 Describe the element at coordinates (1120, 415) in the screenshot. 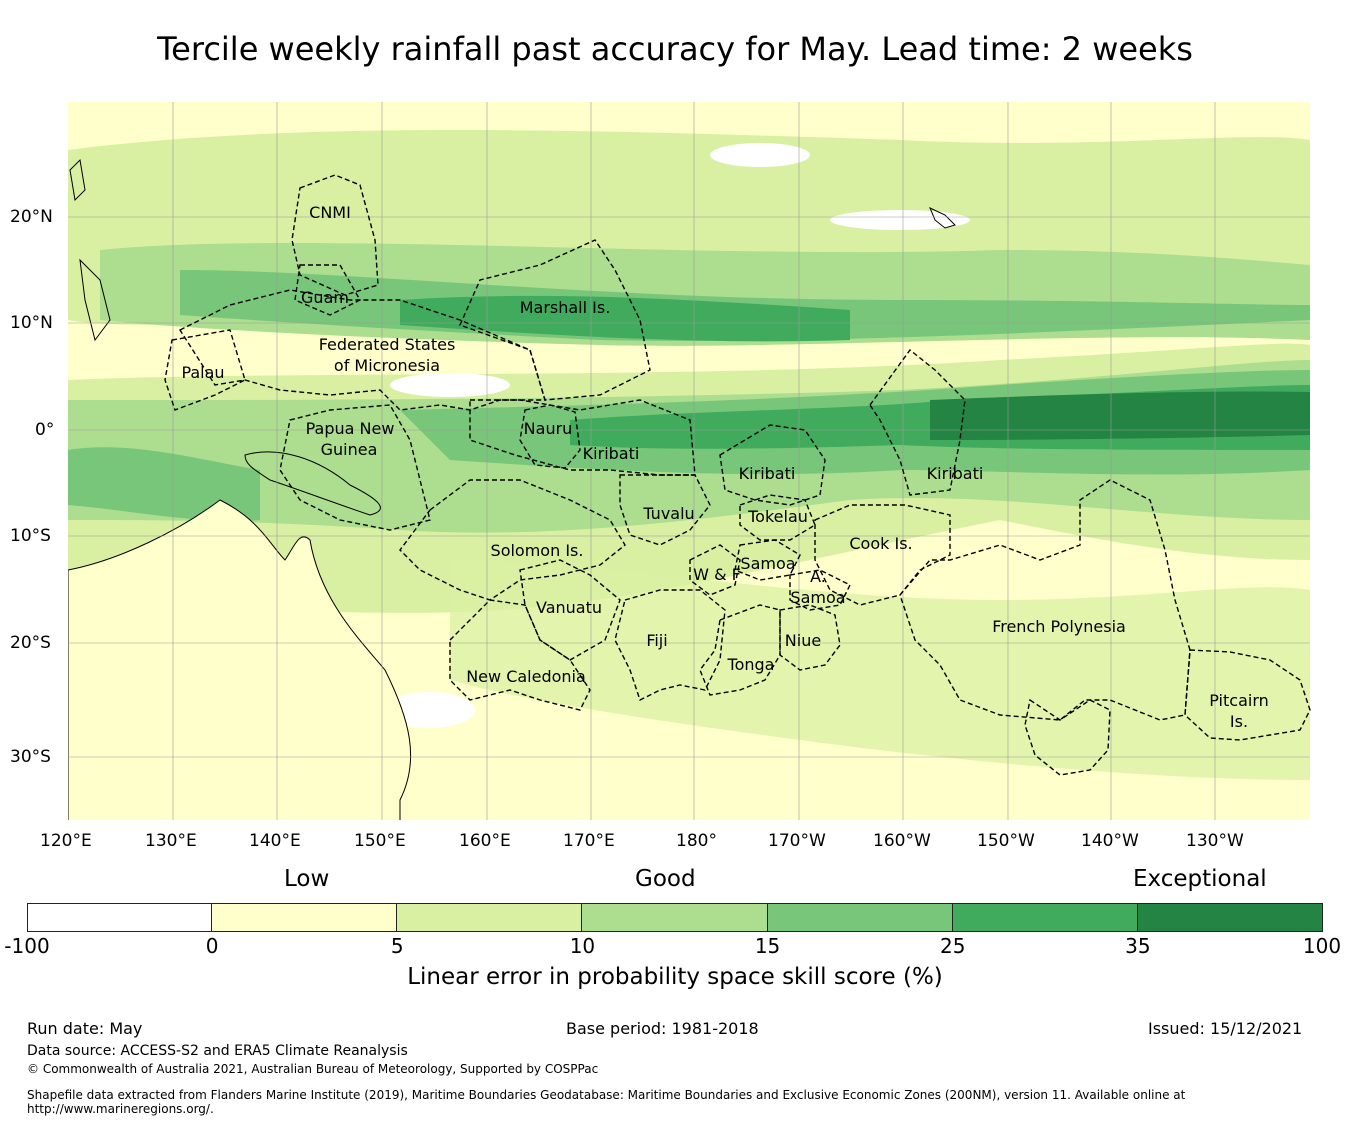

I see `exceptional-core` at that location.